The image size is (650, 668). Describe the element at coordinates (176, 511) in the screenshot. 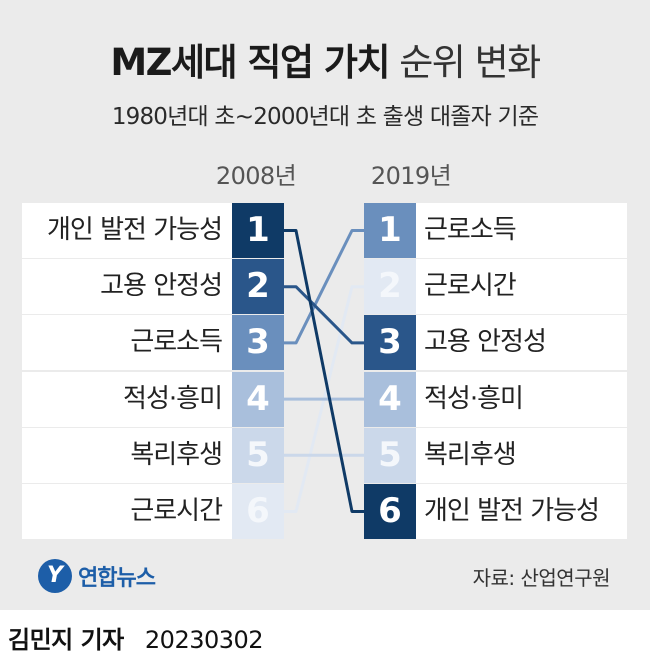

I see `left-rank-label: 근로시간` at that location.